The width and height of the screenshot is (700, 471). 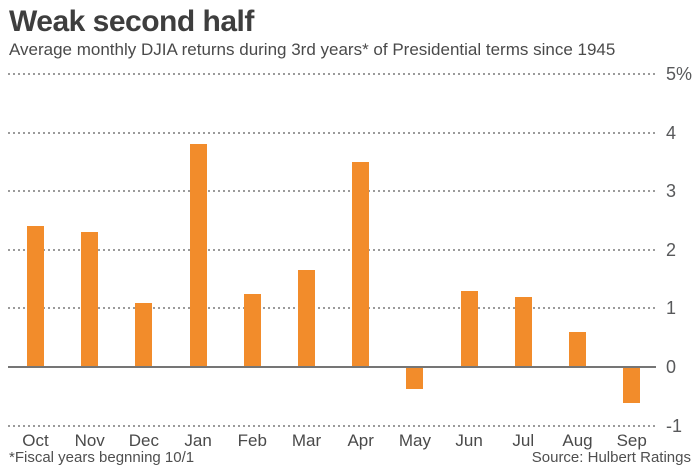 I want to click on y-tick-label: -1, so click(x=674, y=425).